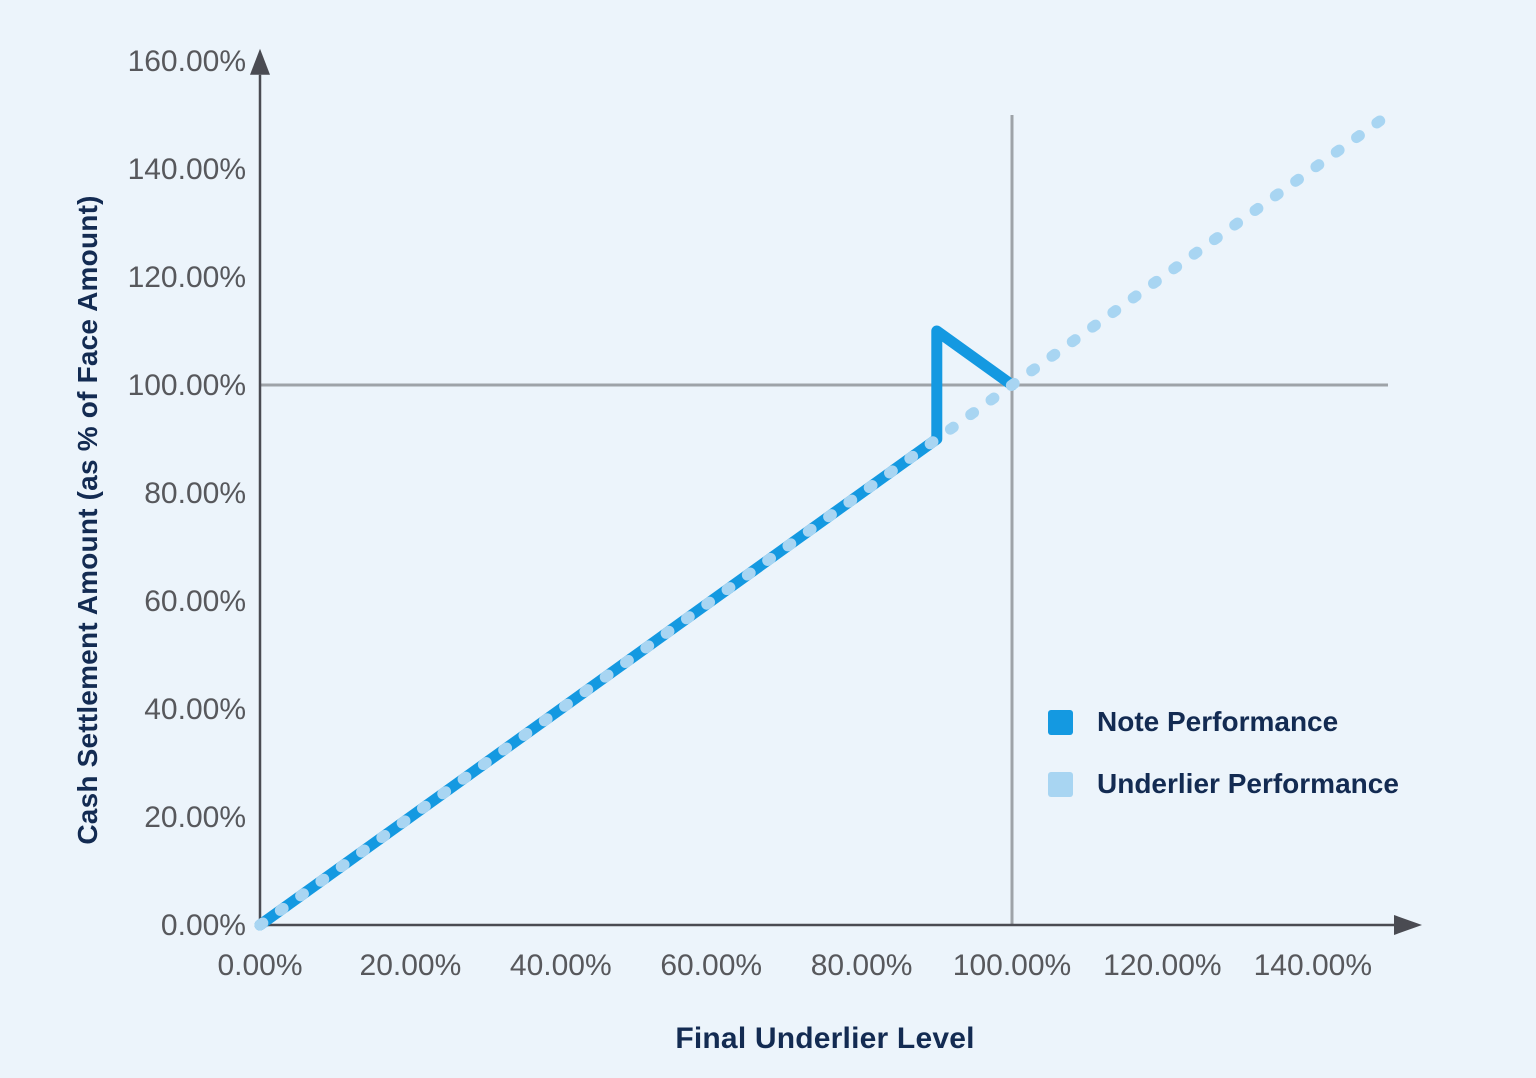  Describe the element at coordinates (187, 277) in the screenshot. I see `y-tick-label: 120.00%` at that location.